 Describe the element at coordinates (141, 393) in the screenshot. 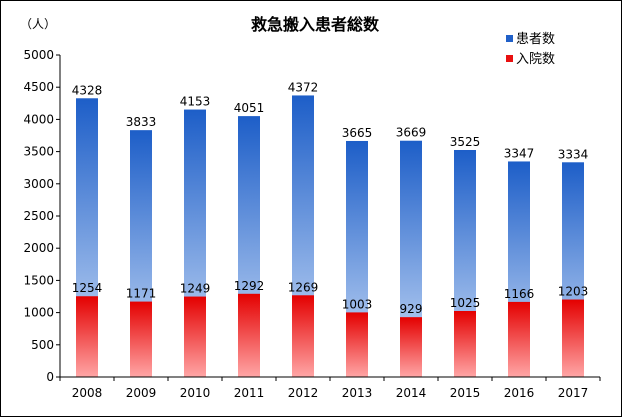

I see `x-tick-label: 2009` at that location.